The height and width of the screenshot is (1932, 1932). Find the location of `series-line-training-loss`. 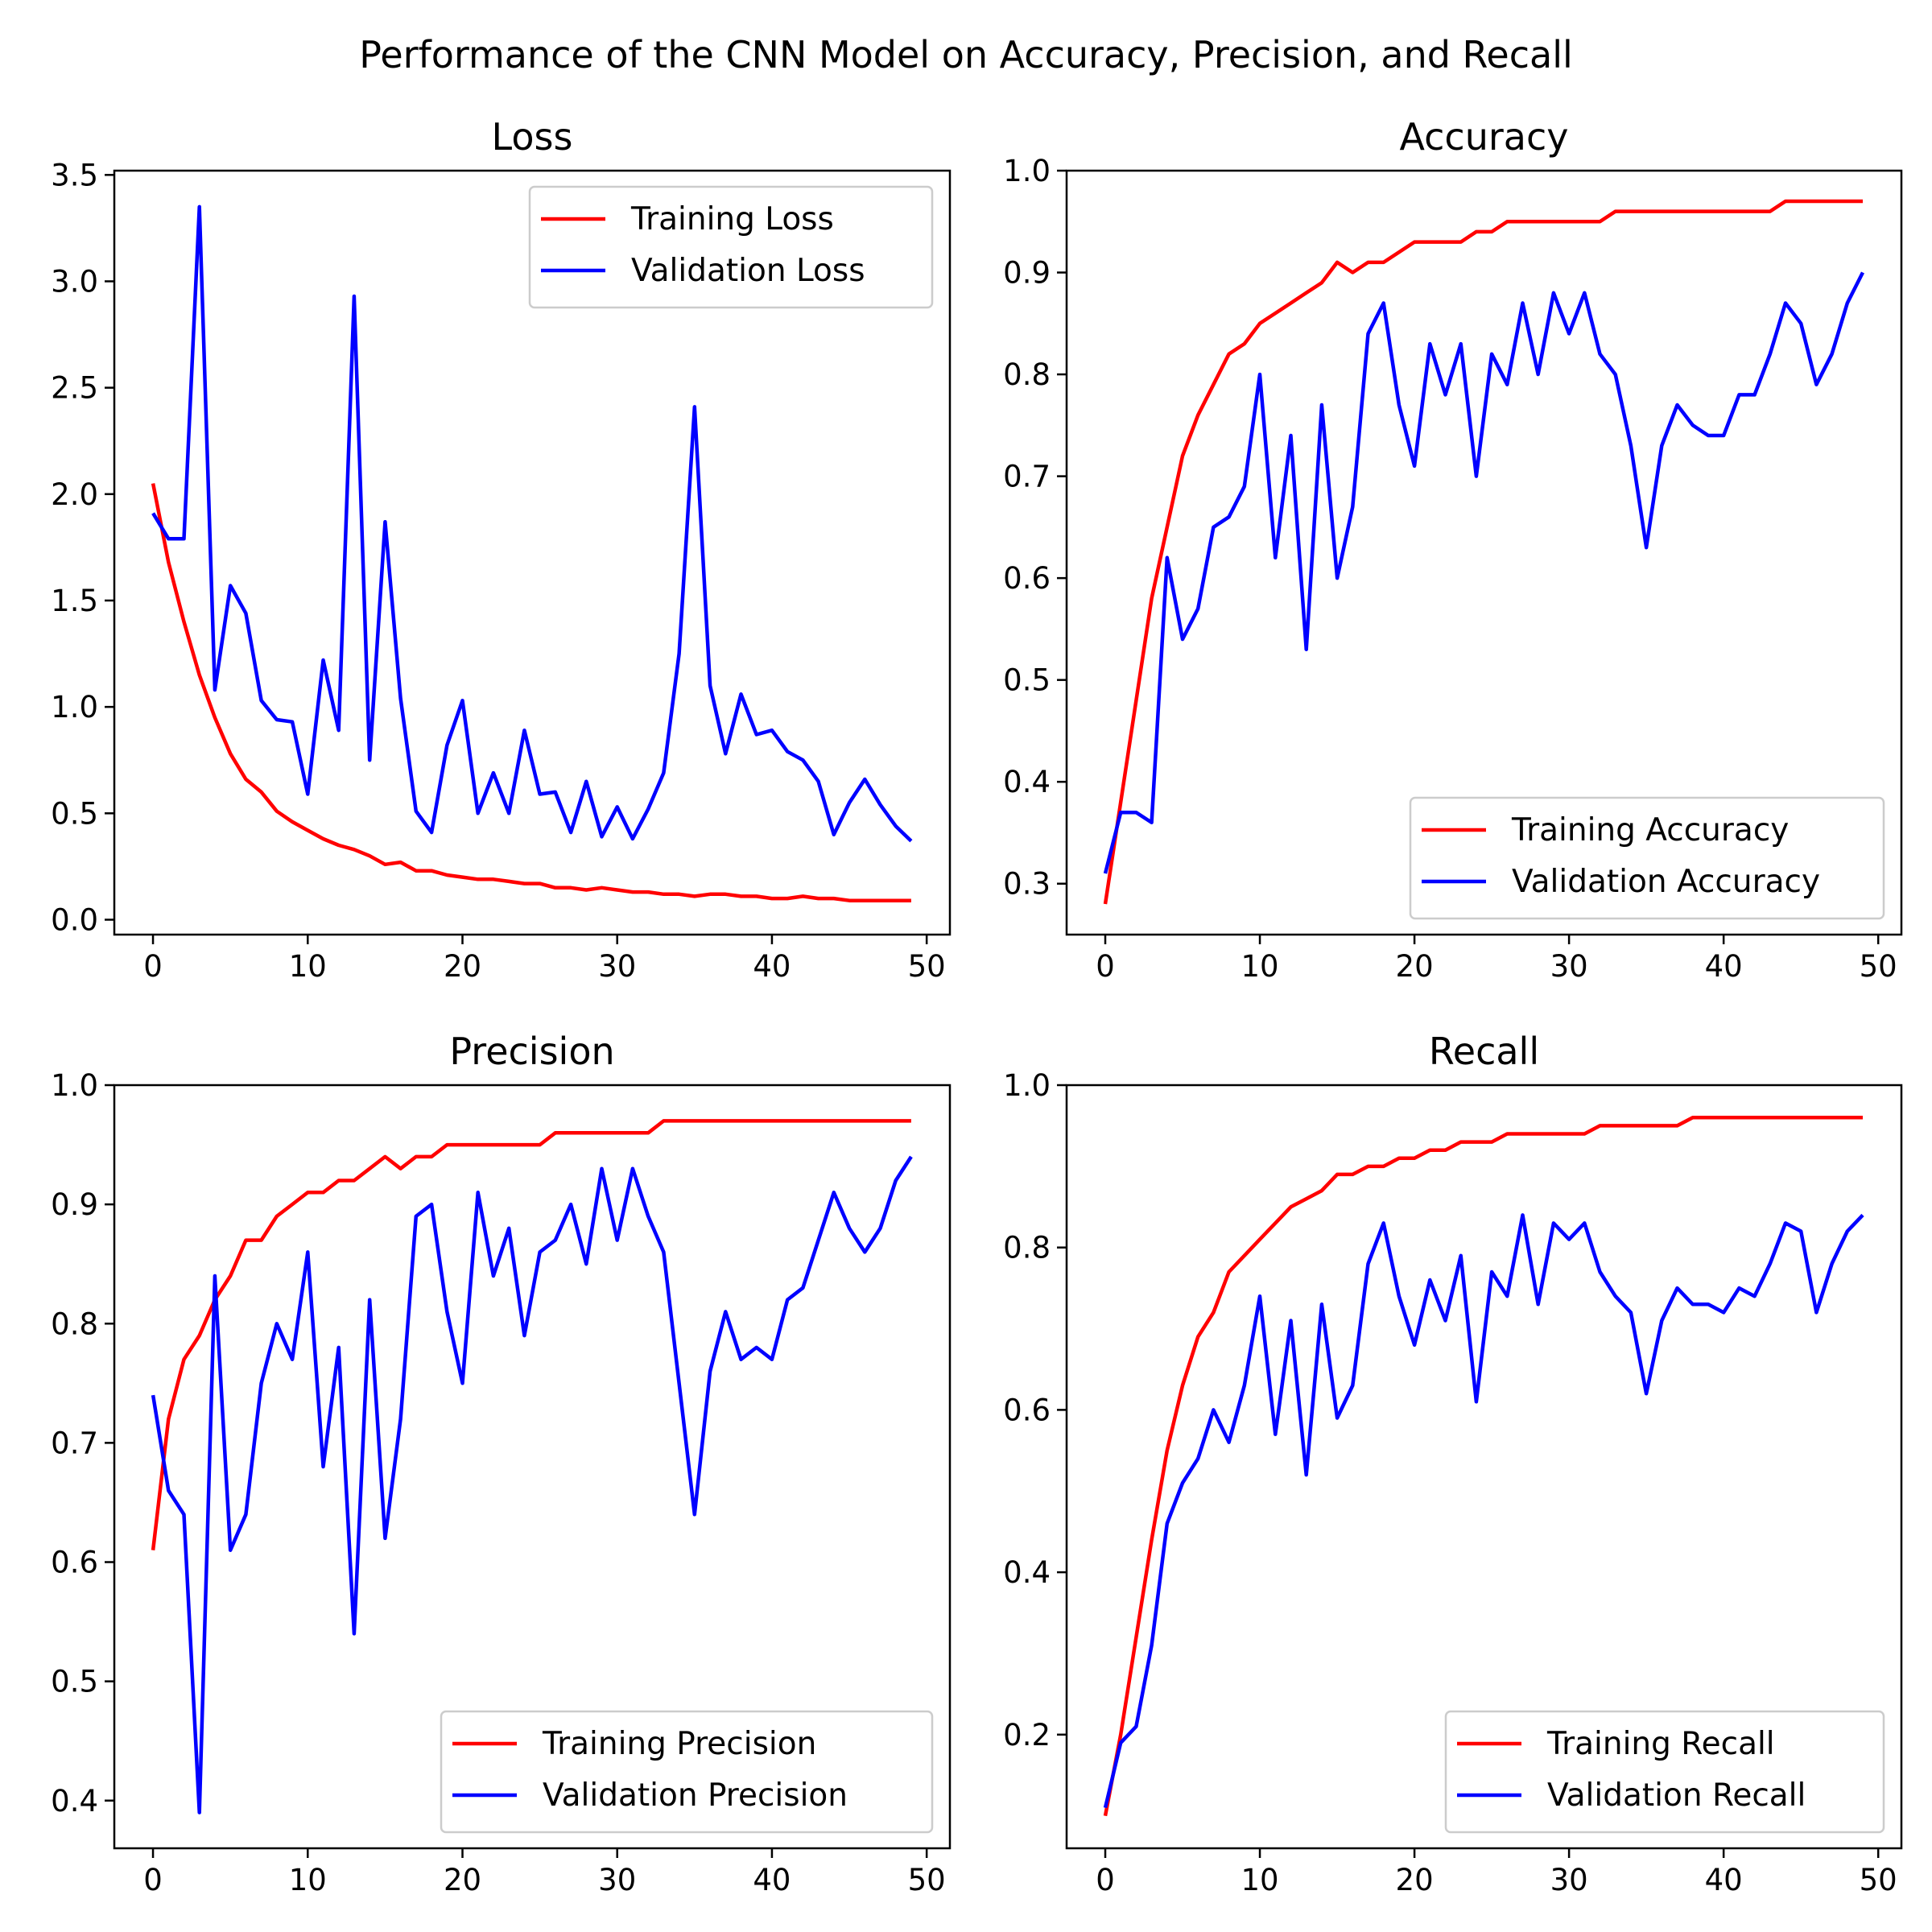

series-line-training-loss is located at coordinates (531, 692).